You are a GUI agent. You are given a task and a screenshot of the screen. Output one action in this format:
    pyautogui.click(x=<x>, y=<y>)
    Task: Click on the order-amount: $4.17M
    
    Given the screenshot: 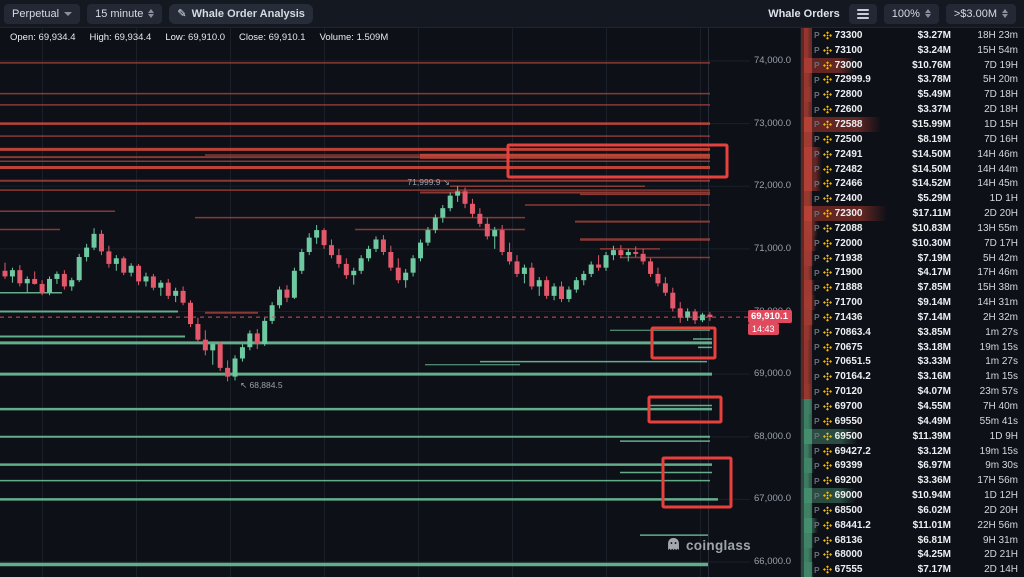 What is the action you would take?
    pyautogui.click(x=934, y=273)
    